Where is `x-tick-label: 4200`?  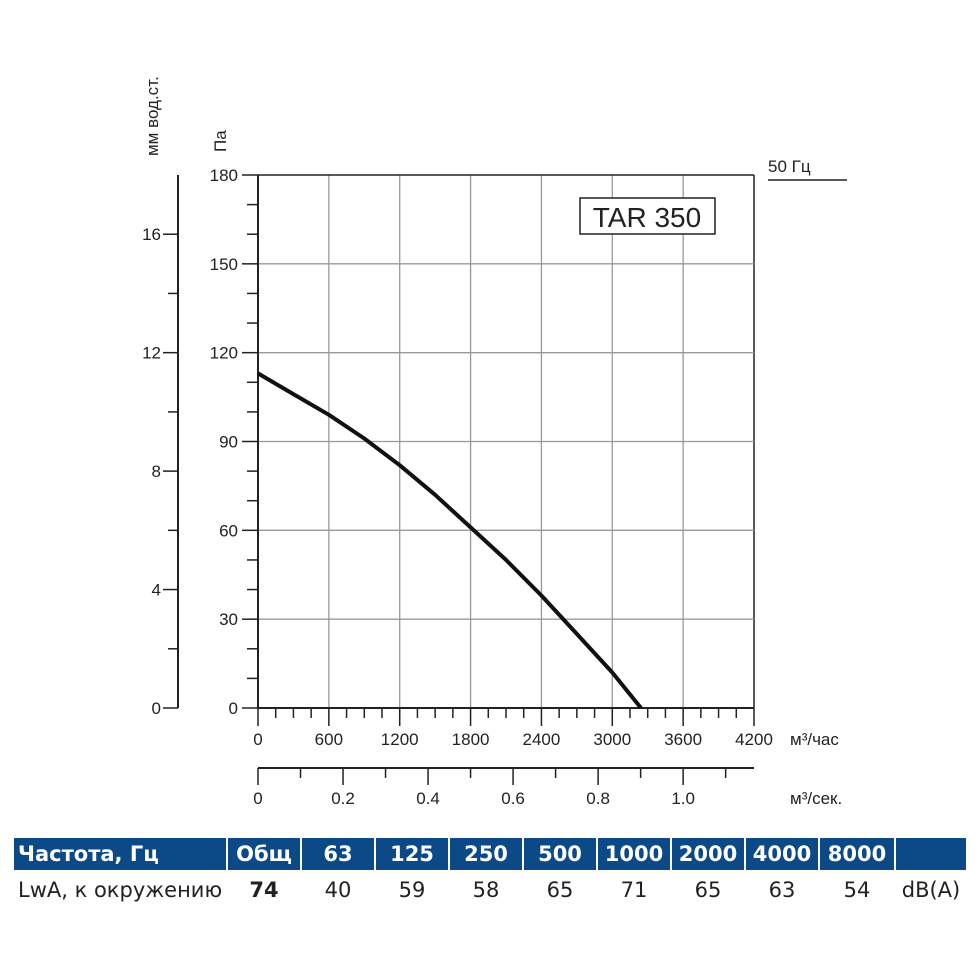
x-tick-label: 4200 is located at coordinates (754, 739).